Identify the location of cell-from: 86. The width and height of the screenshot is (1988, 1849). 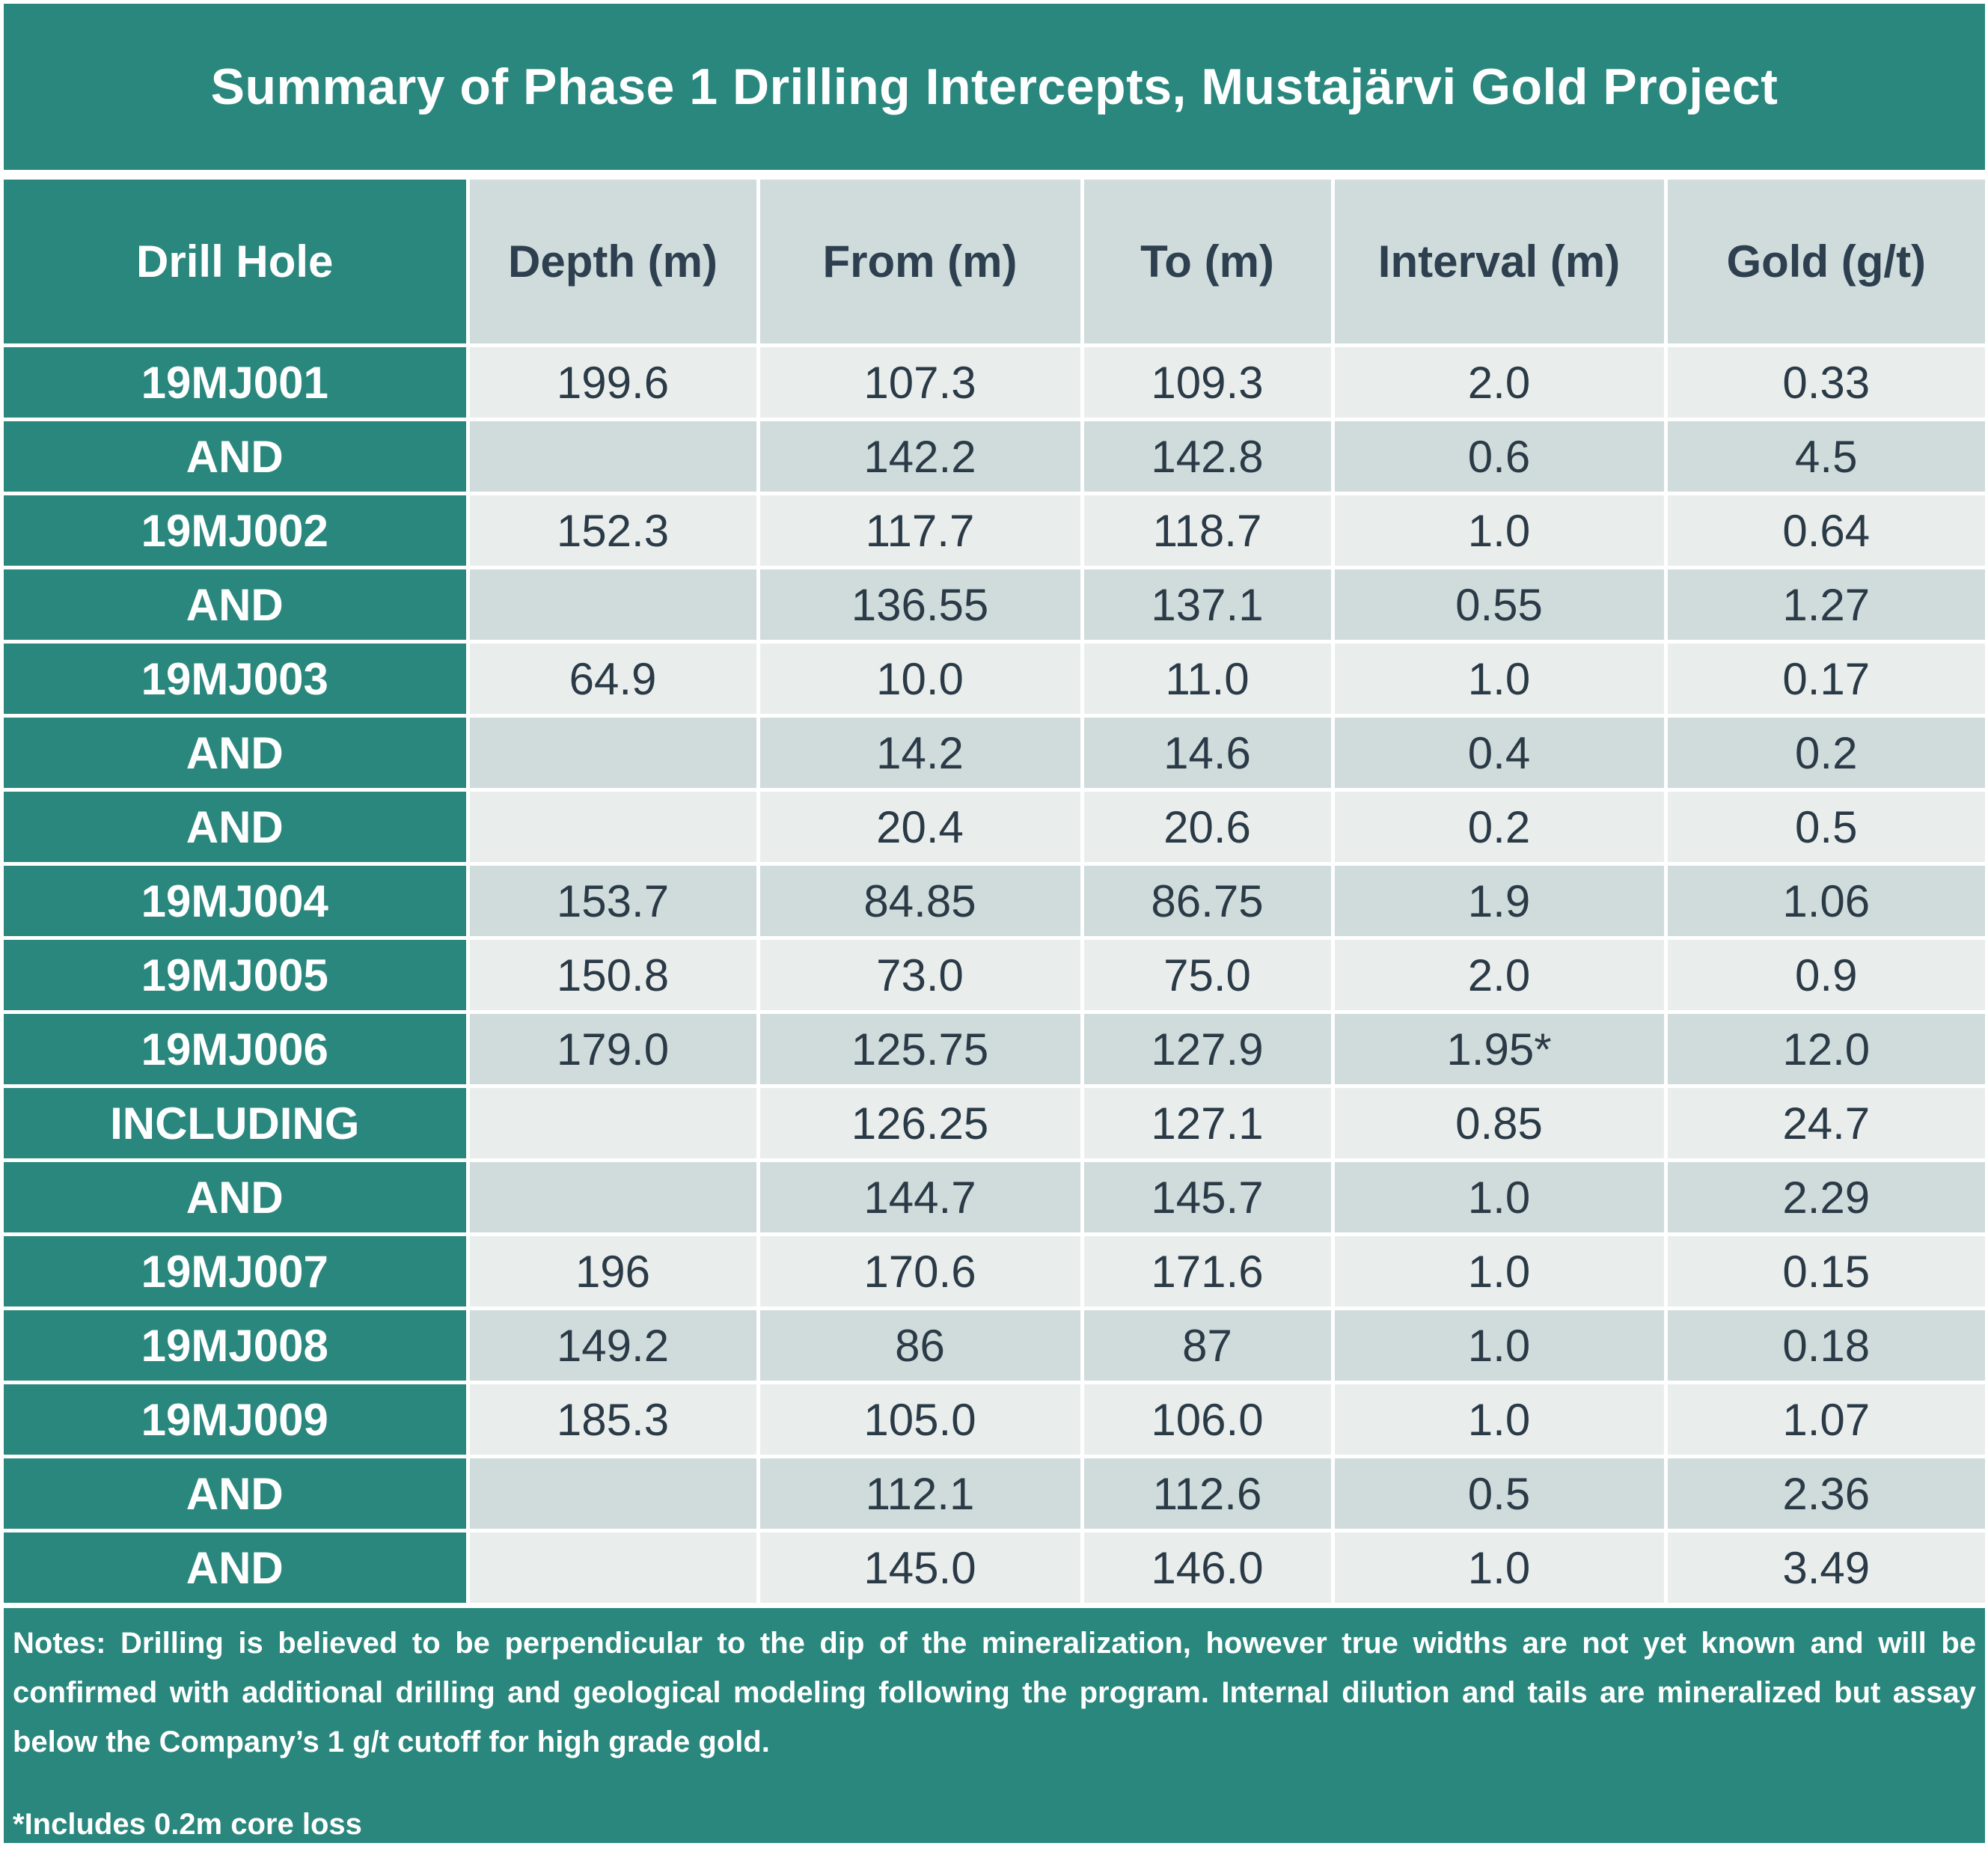
(921, 1346).